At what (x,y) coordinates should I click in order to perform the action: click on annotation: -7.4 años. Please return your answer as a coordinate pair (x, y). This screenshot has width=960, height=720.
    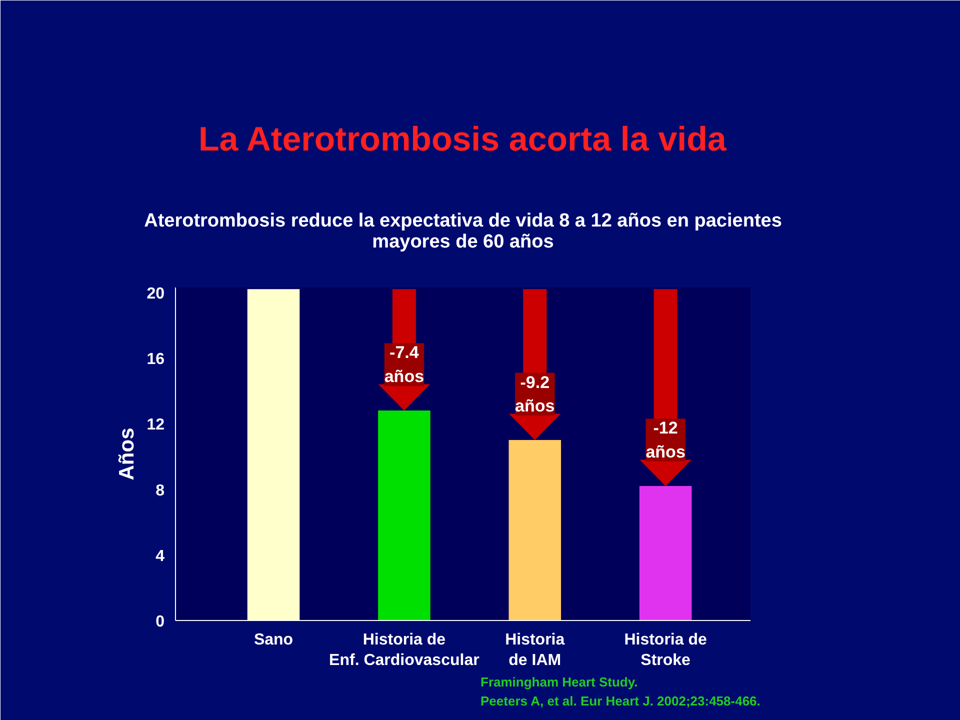
    Looking at the image, I should click on (404, 364).